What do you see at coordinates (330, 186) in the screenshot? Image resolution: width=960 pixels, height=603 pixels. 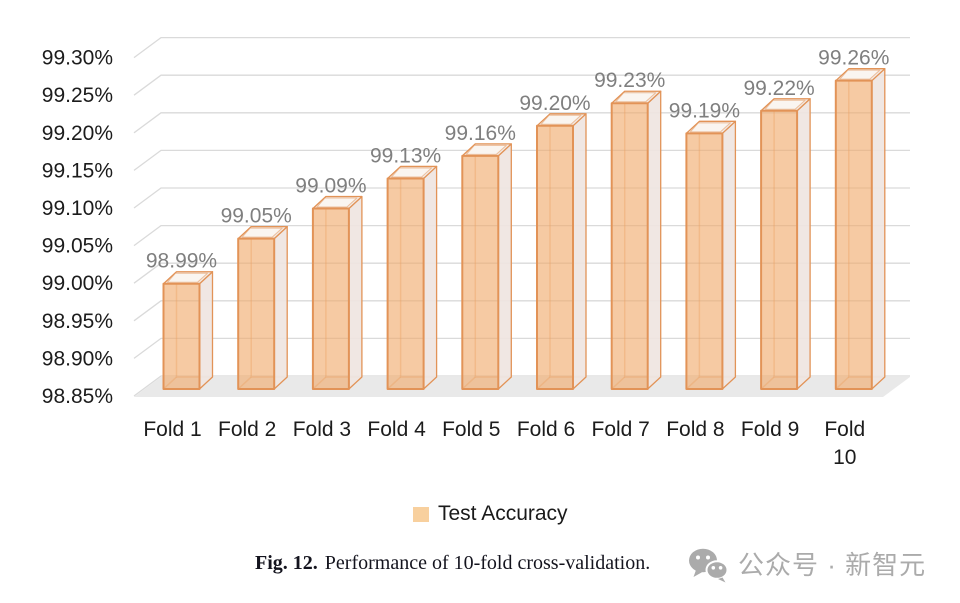 I see `data-label: 99.09%` at bounding box center [330, 186].